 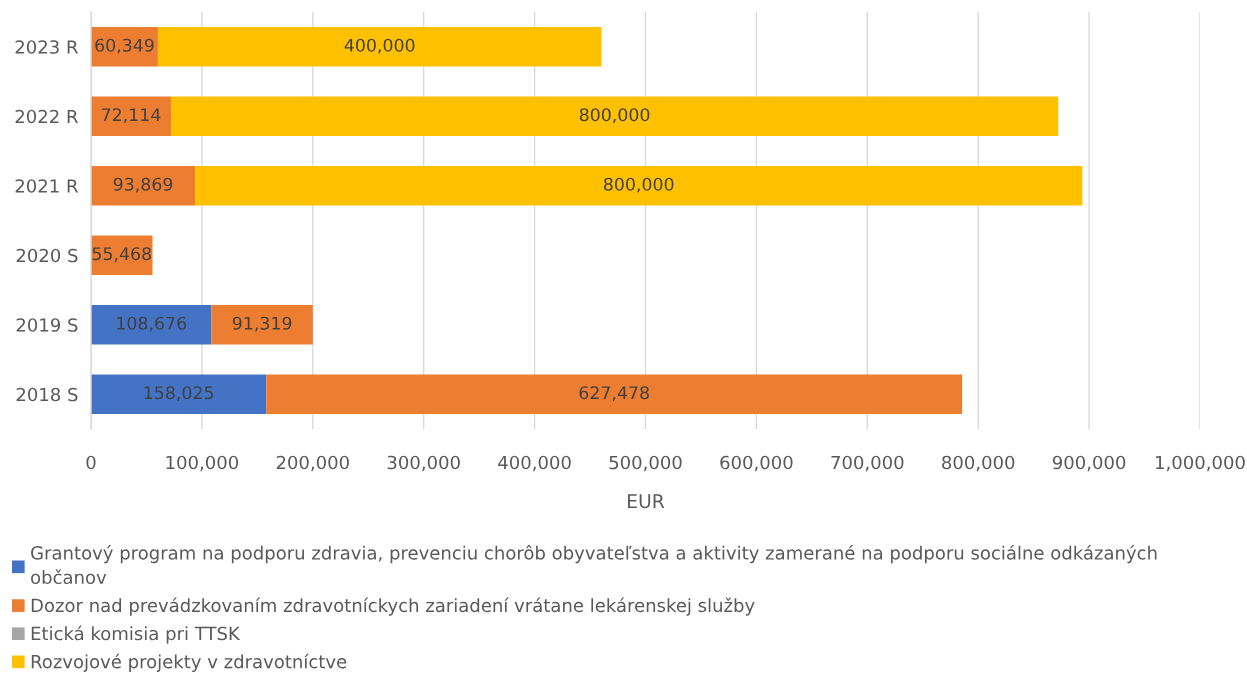 I want to click on data-label: 60,349, so click(x=124, y=46).